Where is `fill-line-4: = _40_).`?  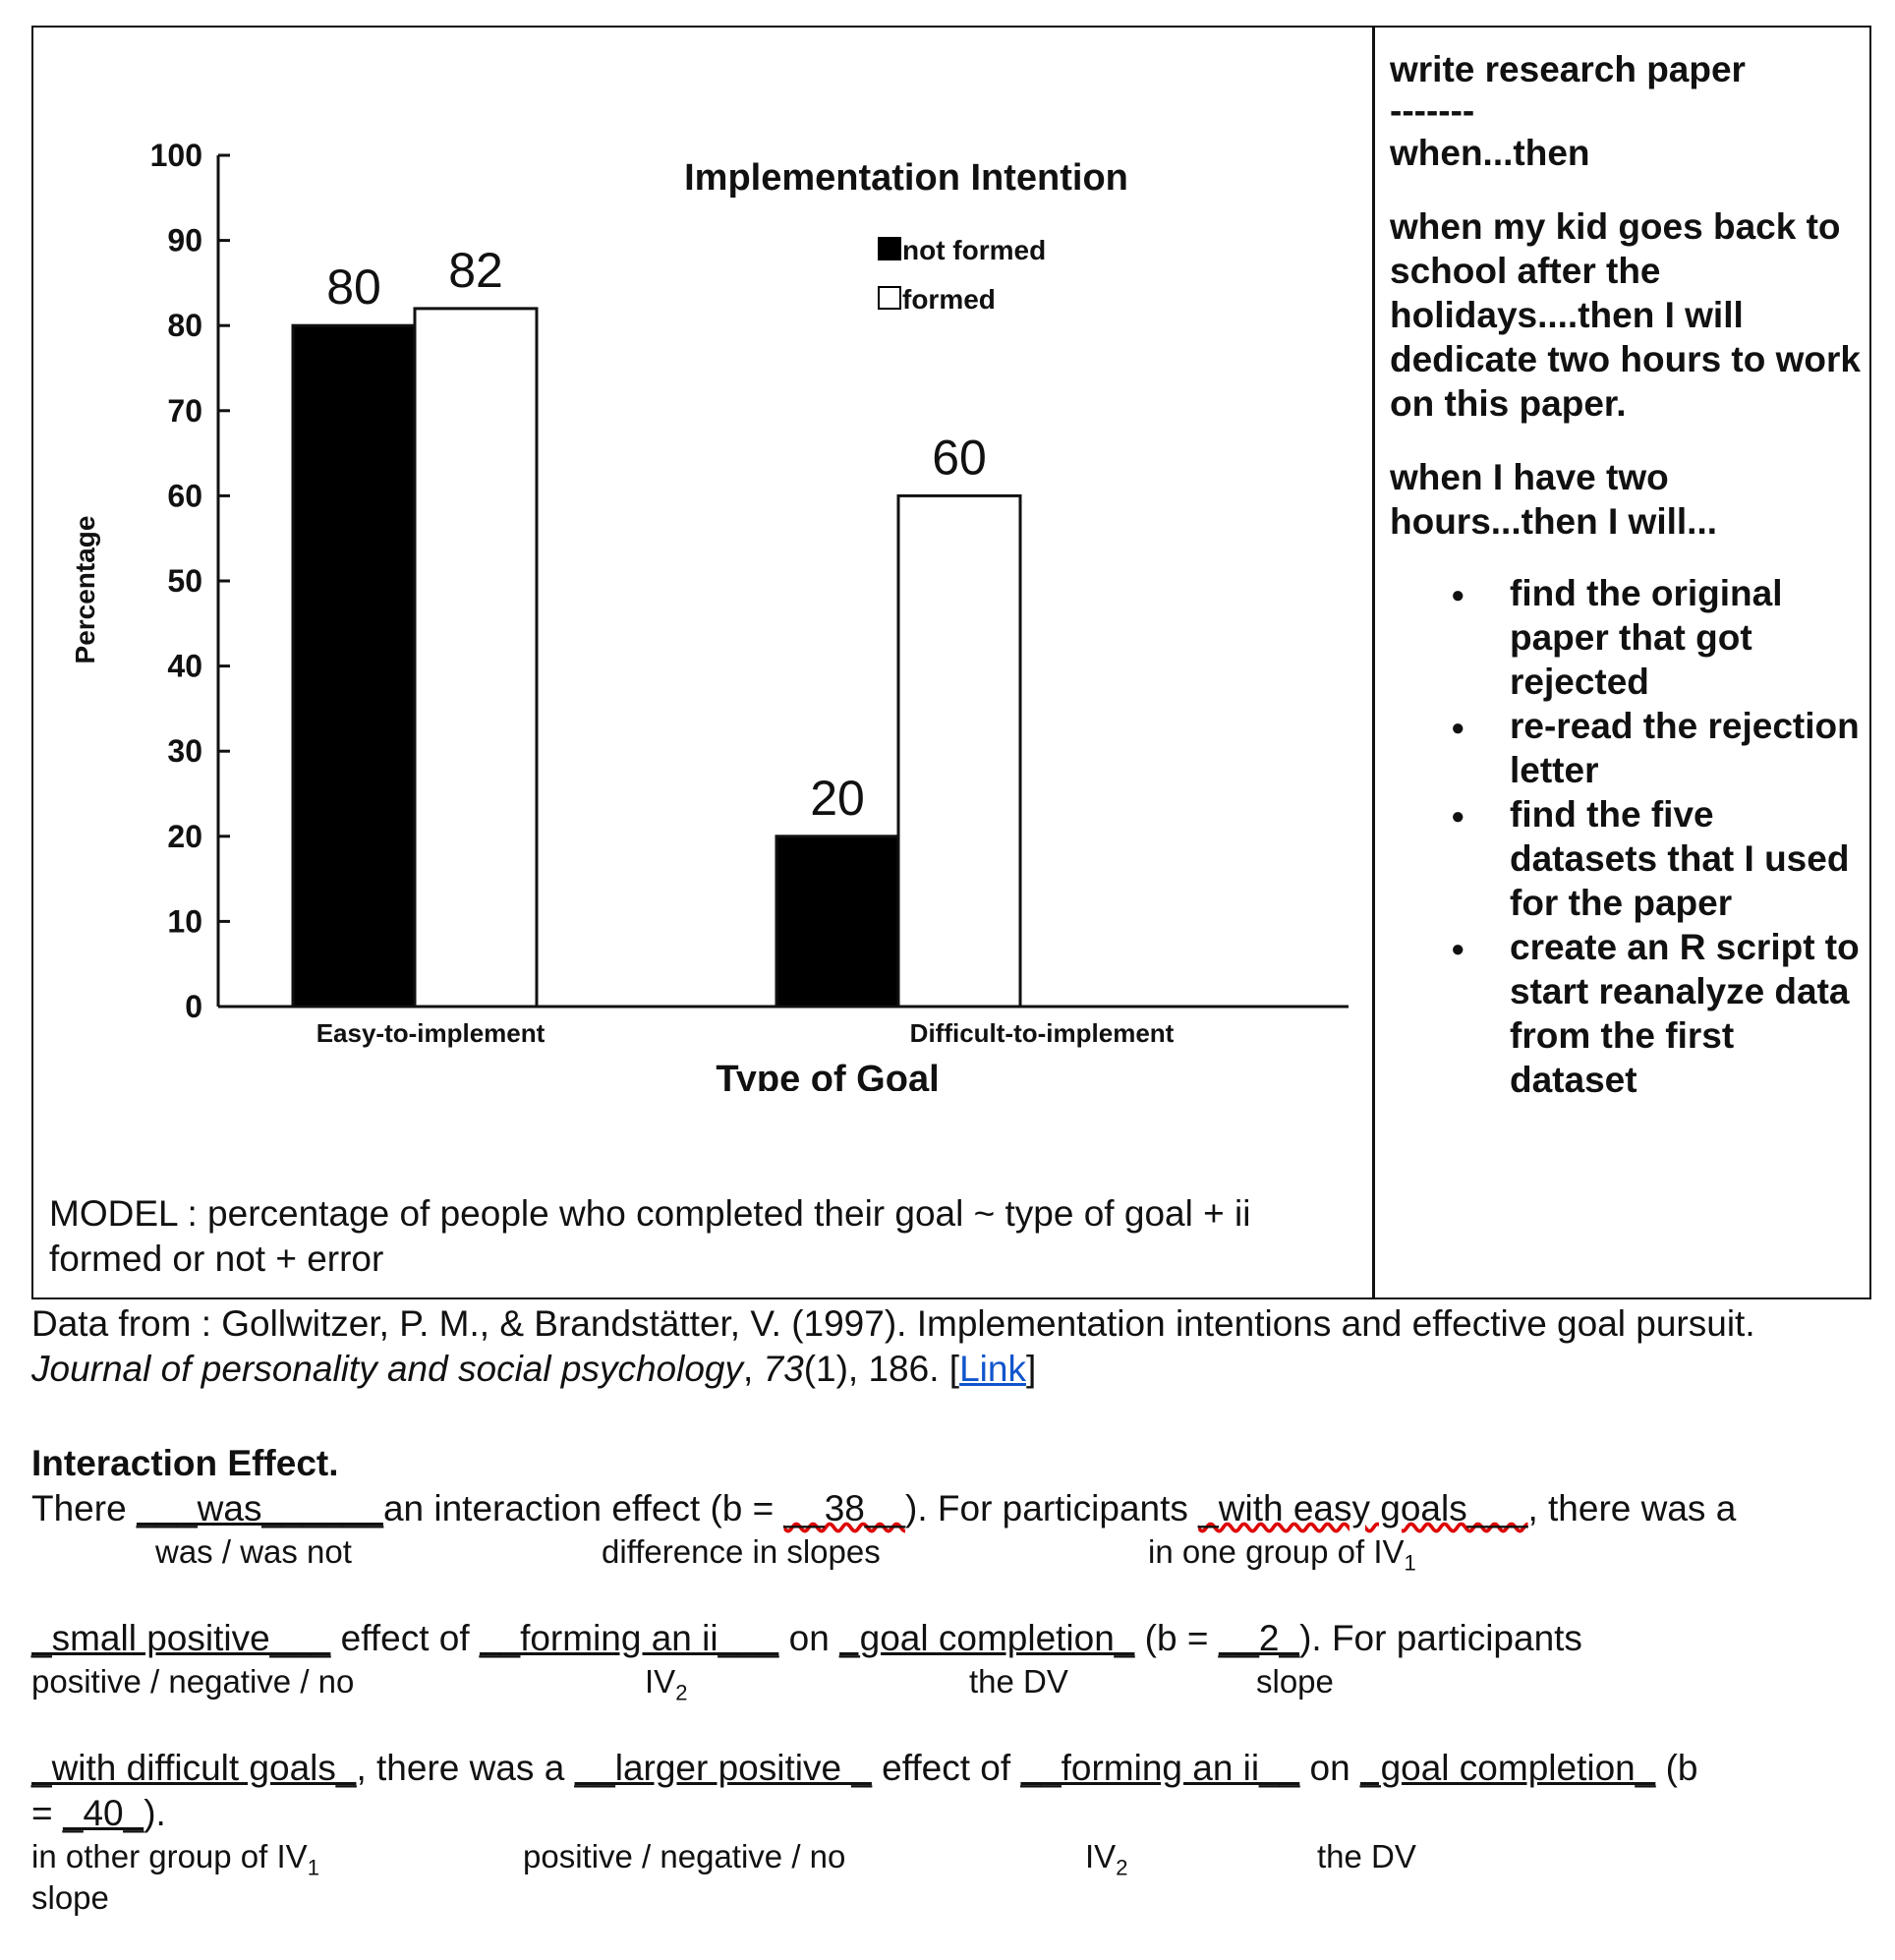
fill-line-4: = _40_). is located at coordinates (98, 1814).